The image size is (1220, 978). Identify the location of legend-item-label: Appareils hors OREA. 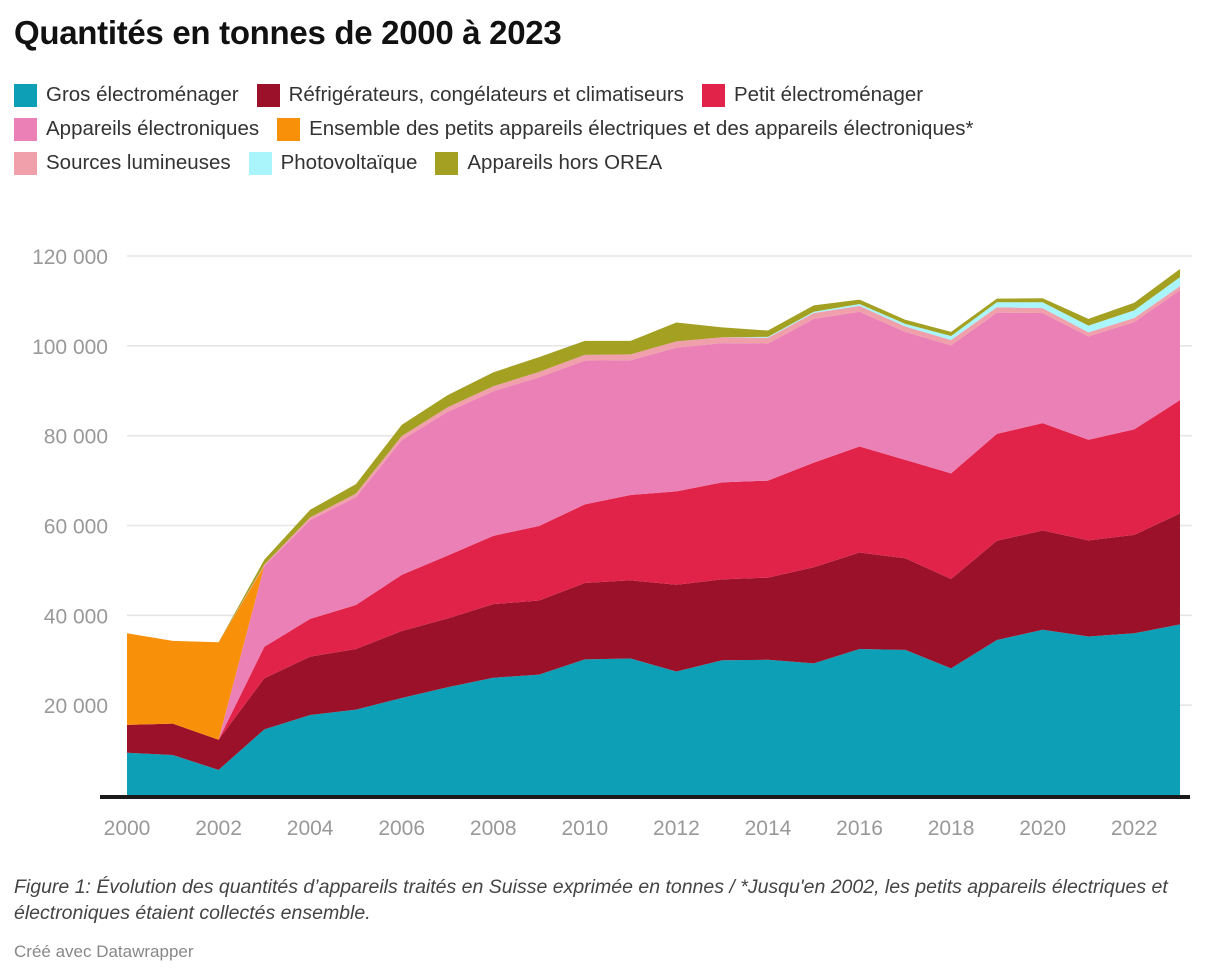
(565, 162).